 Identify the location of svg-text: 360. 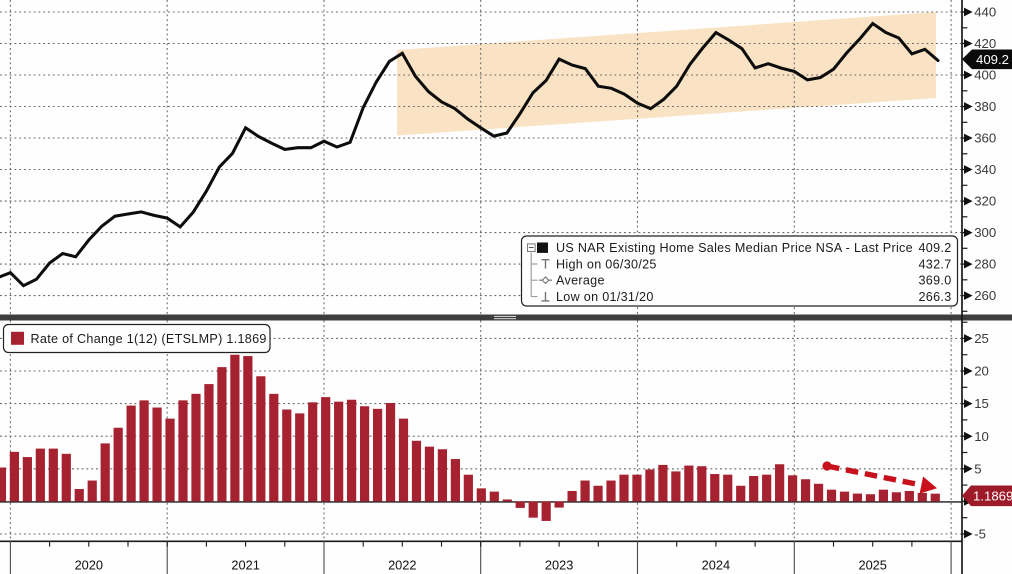
(985, 138).